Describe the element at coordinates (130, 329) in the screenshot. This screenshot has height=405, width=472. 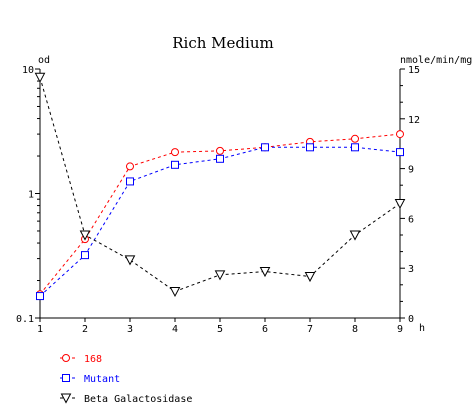
I see `x-tick-label: 3` at that location.